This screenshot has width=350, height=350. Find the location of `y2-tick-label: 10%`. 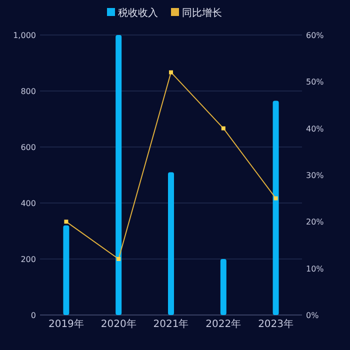

y2-tick-label: 10% is located at coordinates (315, 269).